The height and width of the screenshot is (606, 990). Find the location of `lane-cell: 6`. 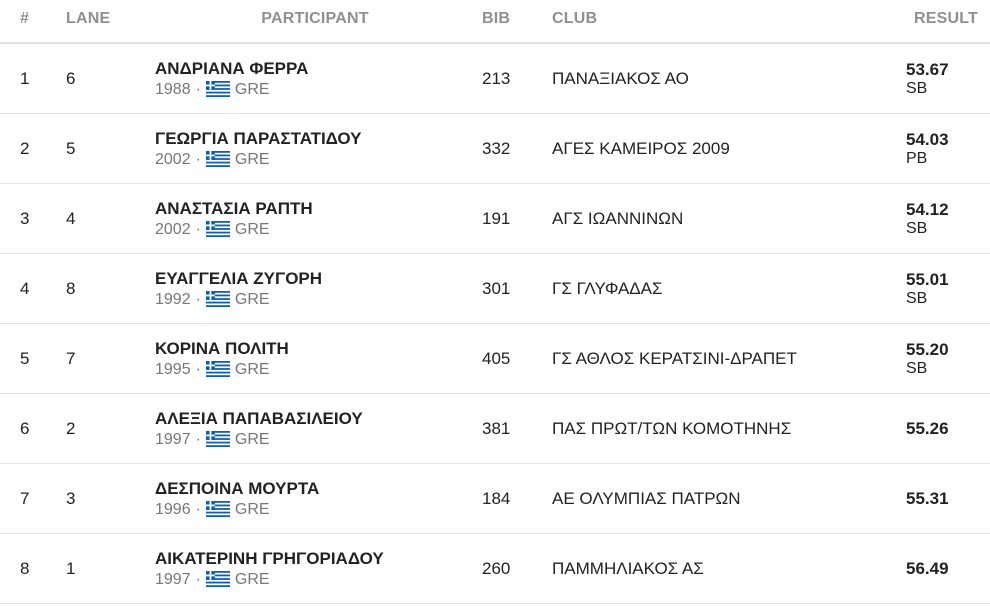

lane-cell: 6 is located at coordinates (96, 78).